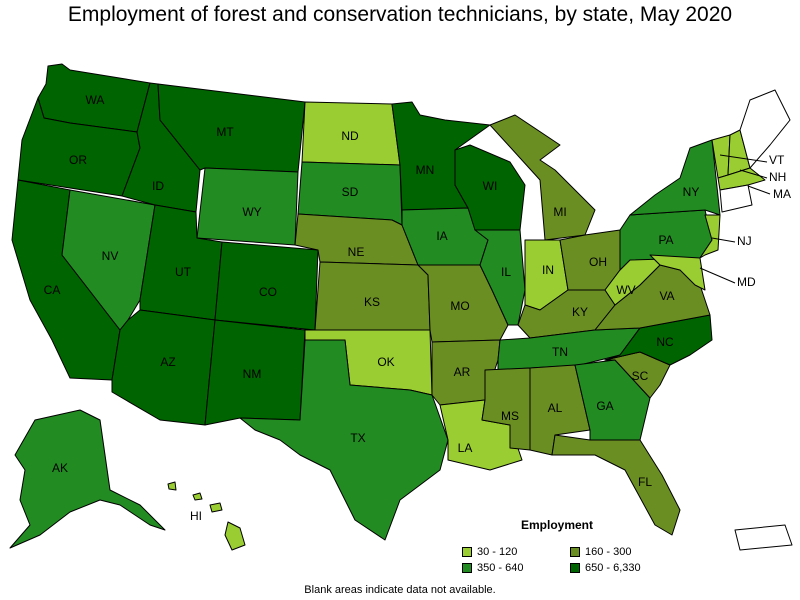  I want to click on state-label-wy: WY, so click(251, 212).